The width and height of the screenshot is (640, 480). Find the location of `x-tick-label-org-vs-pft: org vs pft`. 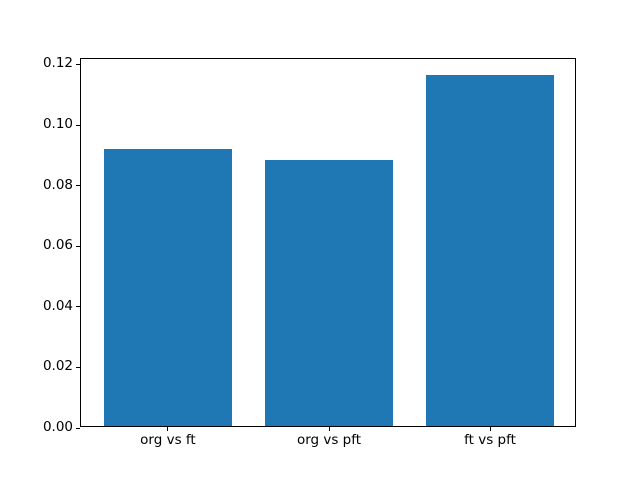

x-tick-label-org-vs-pft: org vs pft is located at coordinates (329, 440).